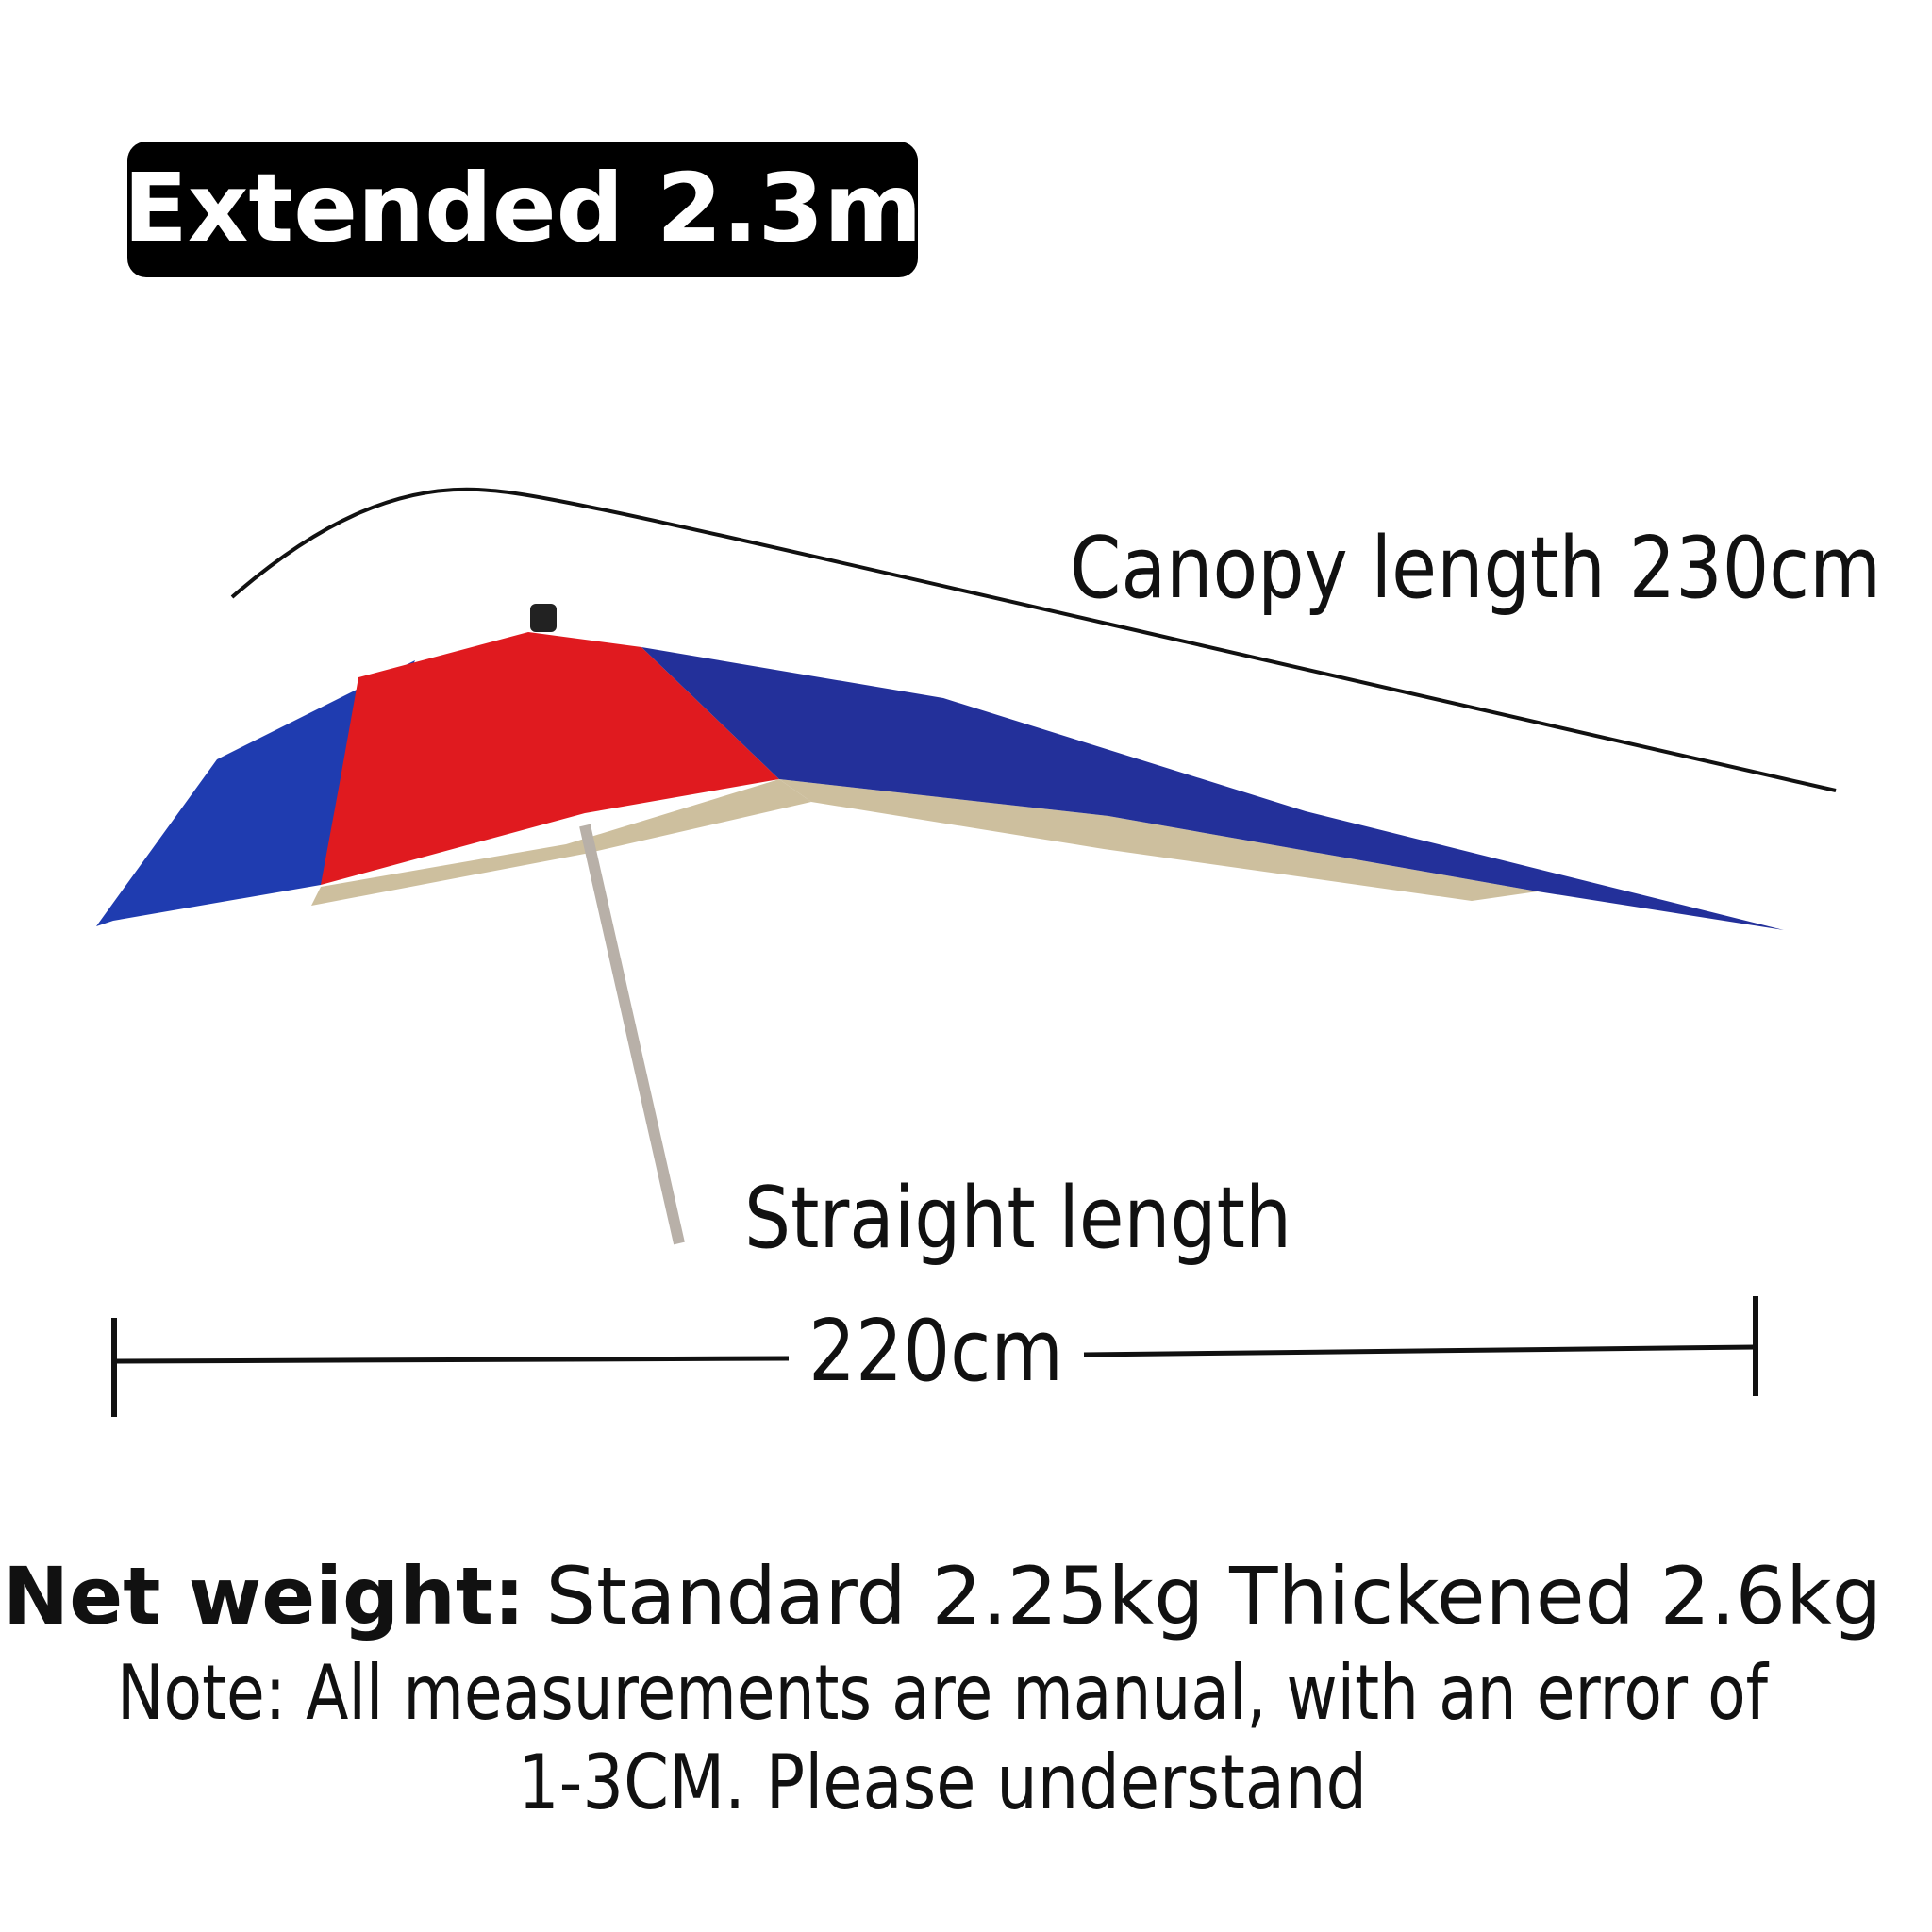  I want to click on badge-text: Extended 2.3m, so click(523, 208).